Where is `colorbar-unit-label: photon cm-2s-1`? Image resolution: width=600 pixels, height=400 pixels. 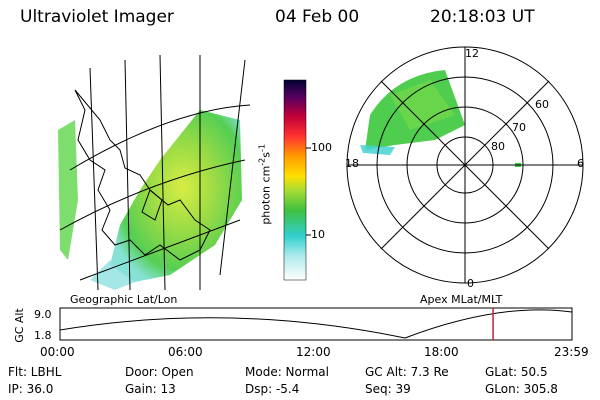
colorbar-unit-label: photon cm-2s-1 is located at coordinates (265, 184).